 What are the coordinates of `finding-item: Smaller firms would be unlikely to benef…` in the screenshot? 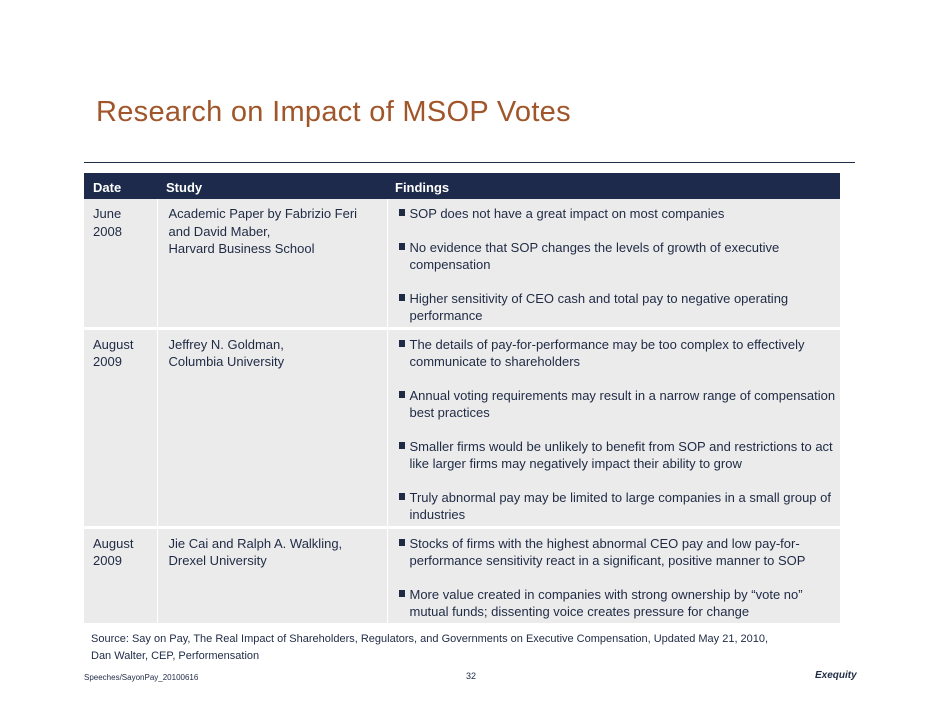 It's located at (615, 455).